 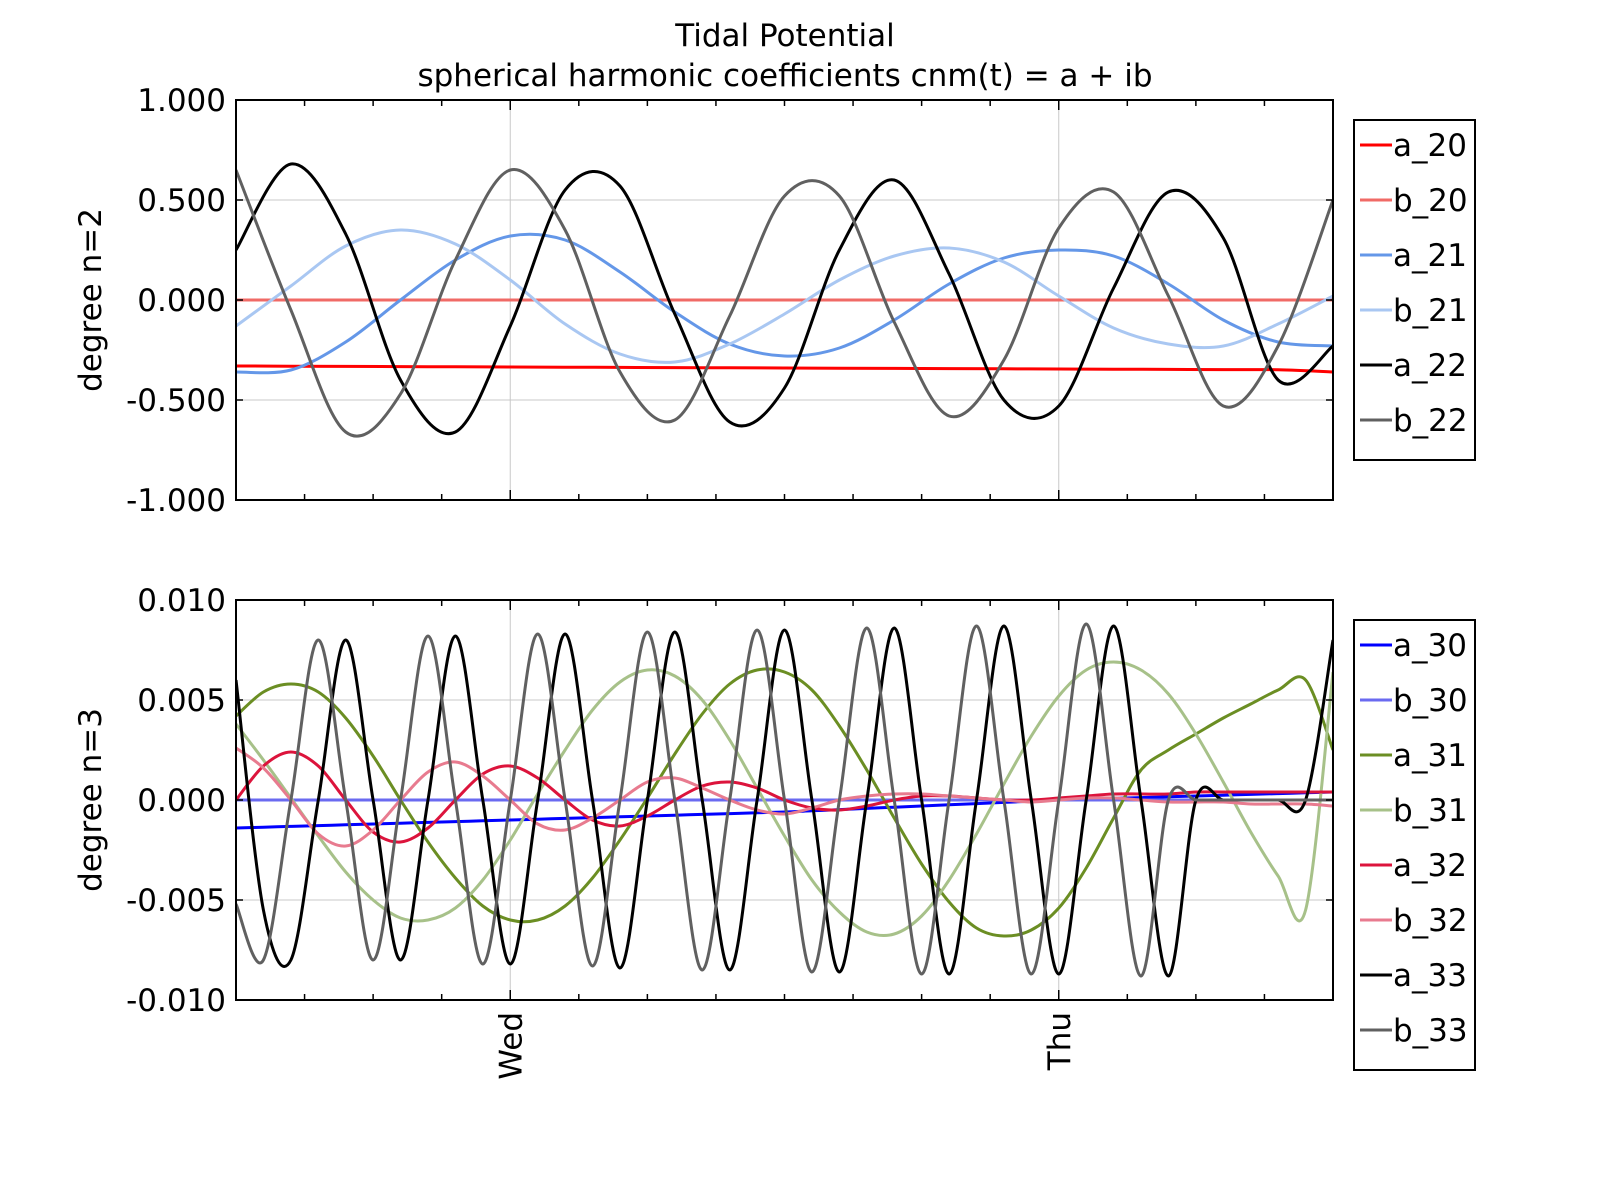 I want to click on x-tick-label: Thu, so click(x=1060, y=1041).